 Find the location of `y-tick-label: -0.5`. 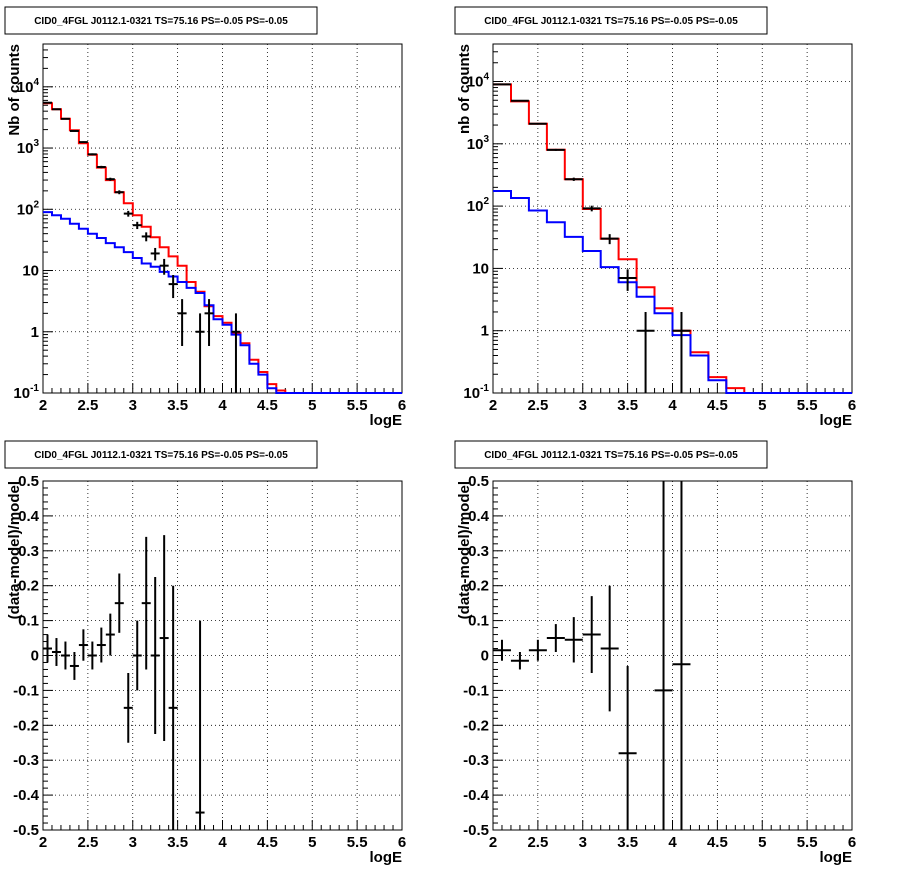

y-tick-label: -0.5 is located at coordinates (26, 830).